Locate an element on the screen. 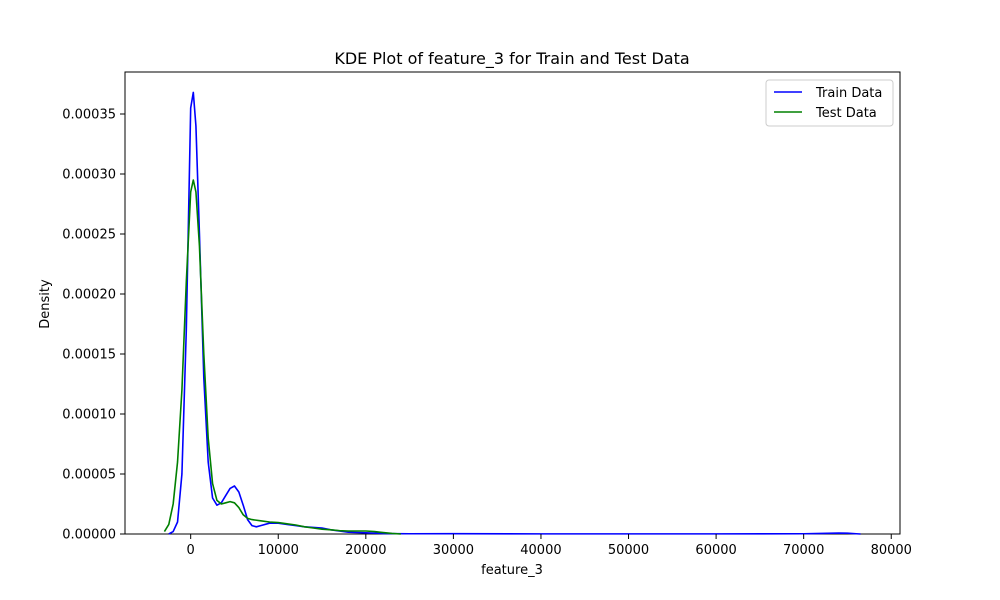 This screenshot has width=1000, height=600. x-tick-label: 30000 is located at coordinates (453, 550).